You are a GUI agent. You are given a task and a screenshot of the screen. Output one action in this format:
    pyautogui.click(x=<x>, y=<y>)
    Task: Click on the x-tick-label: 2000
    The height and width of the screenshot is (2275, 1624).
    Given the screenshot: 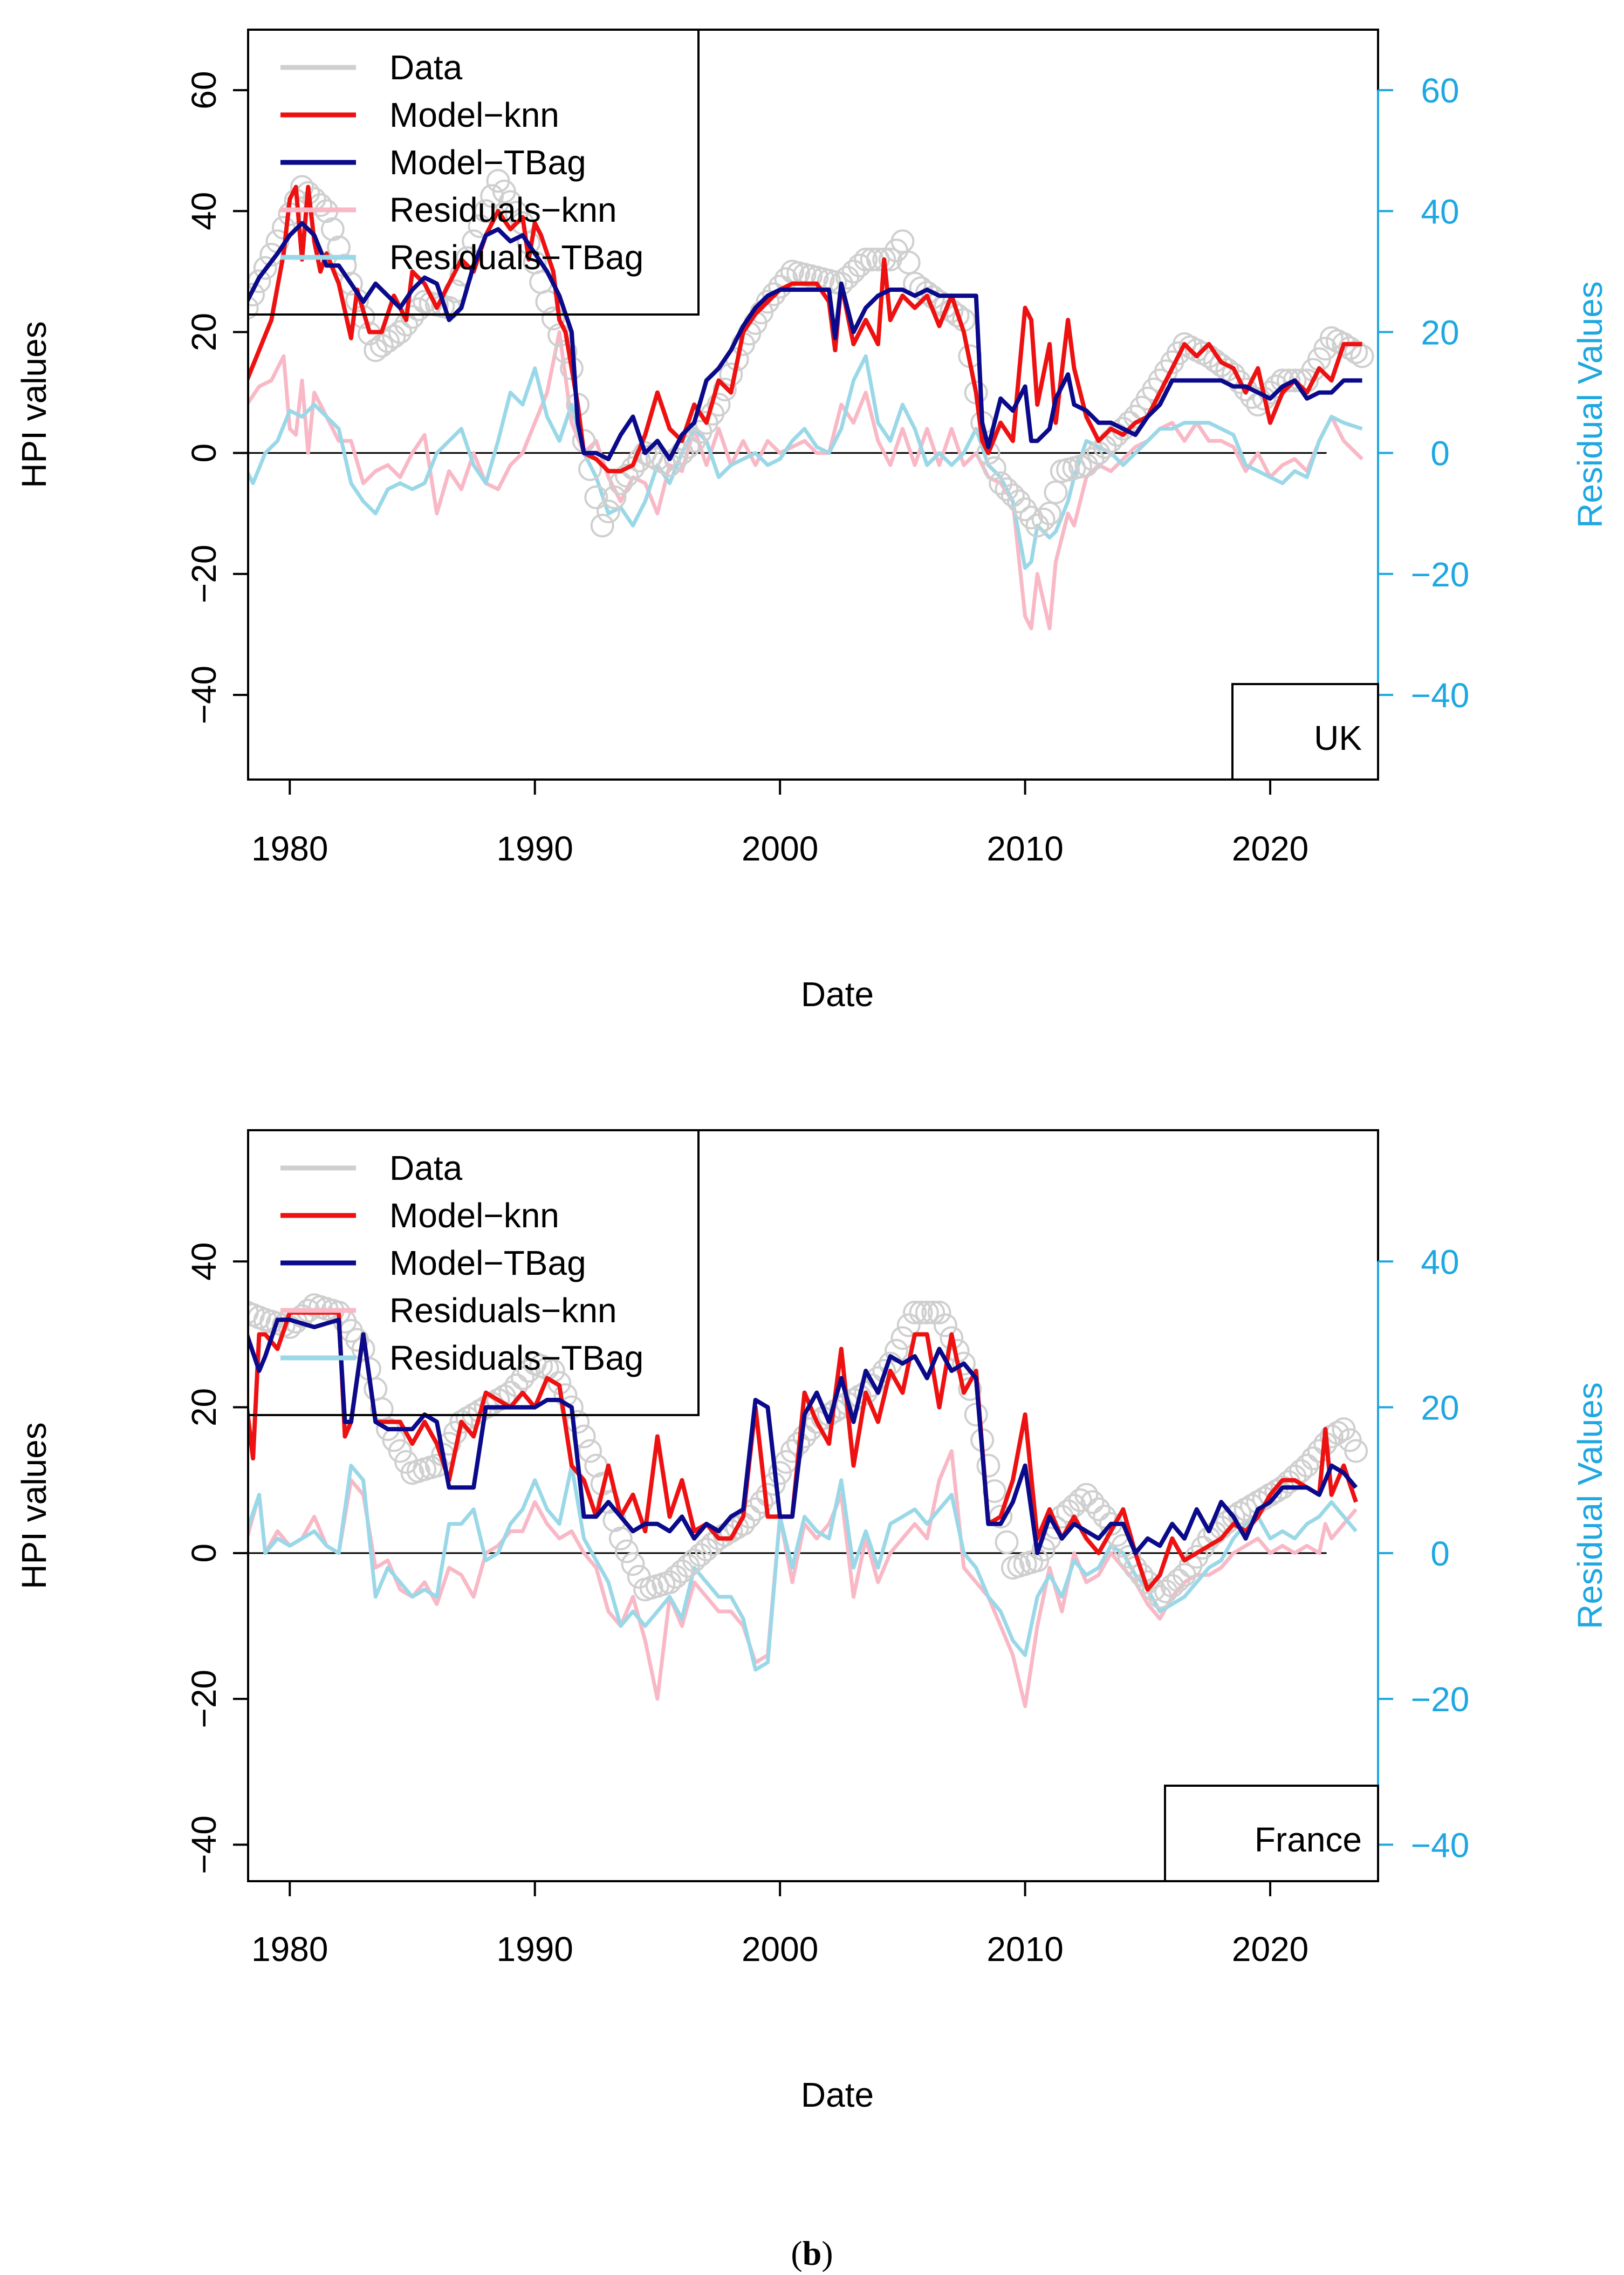 What is the action you would take?
    pyautogui.click(x=780, y=848)
    